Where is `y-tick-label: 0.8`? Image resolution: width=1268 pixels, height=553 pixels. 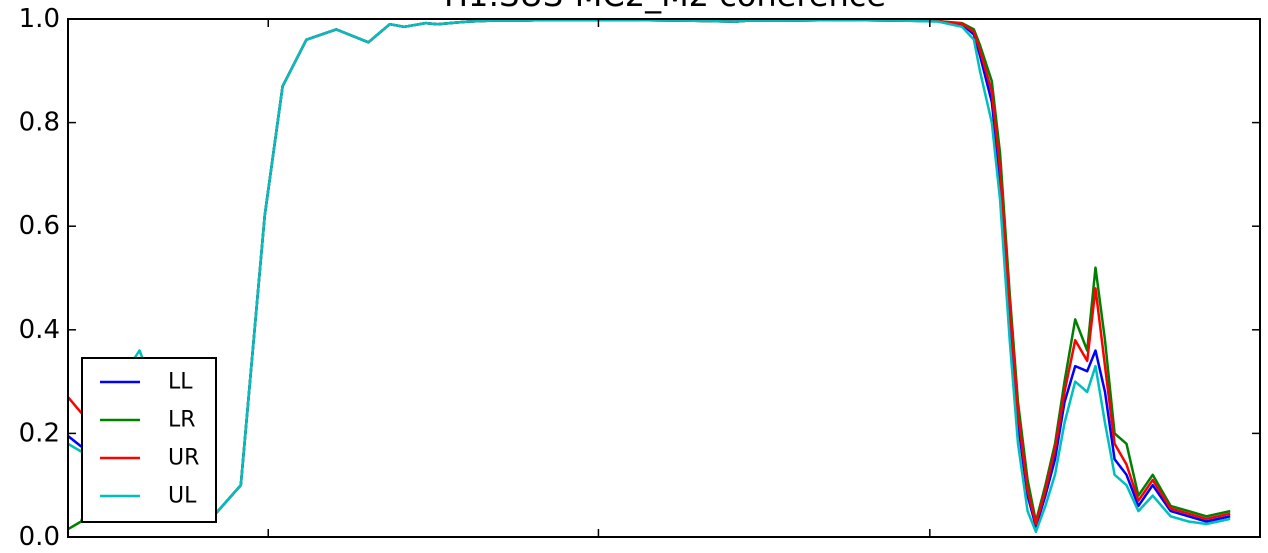
y-tick-label: 0.8 is located at coordinates (39, 123).